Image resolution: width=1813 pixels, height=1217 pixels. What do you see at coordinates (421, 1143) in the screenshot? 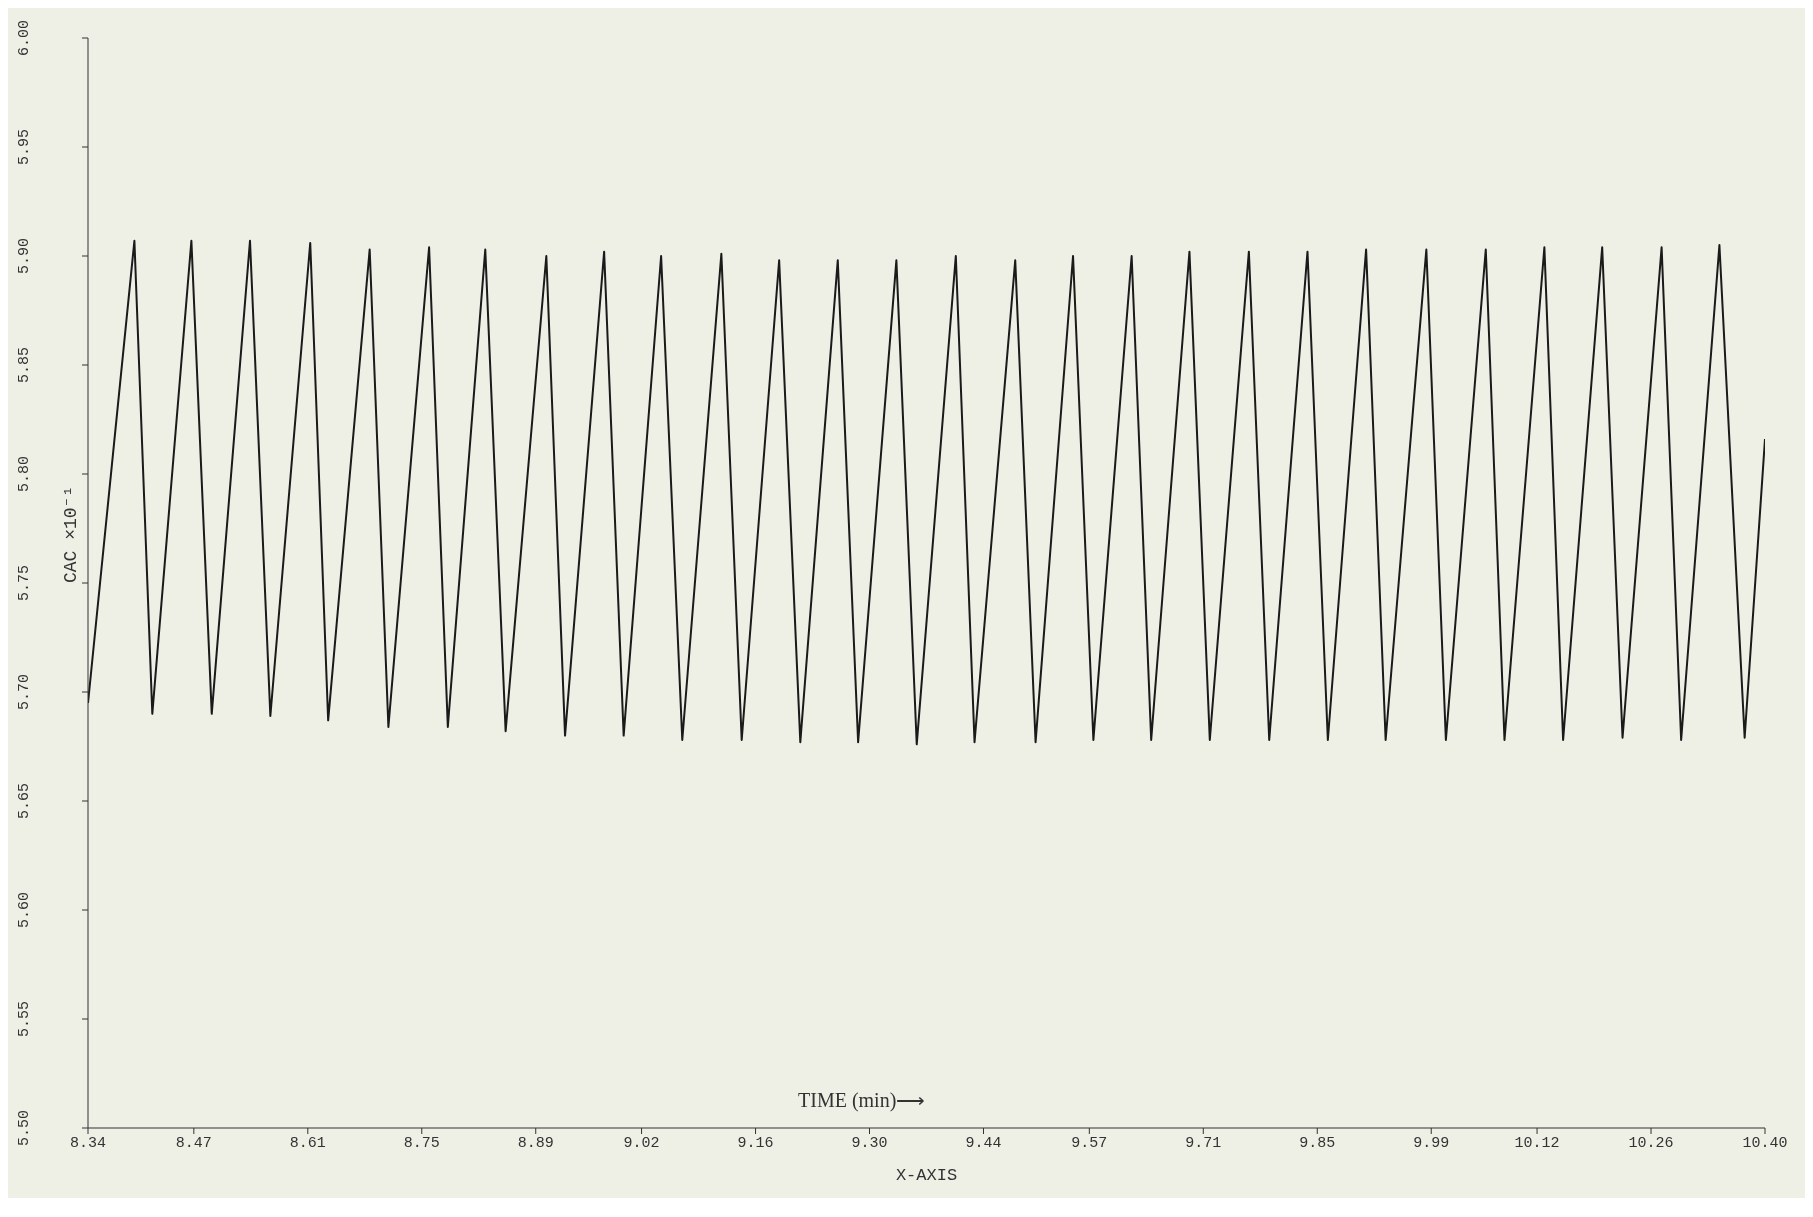
I see `x-tick-label: 8.75` at bounding box center [421, 1143].